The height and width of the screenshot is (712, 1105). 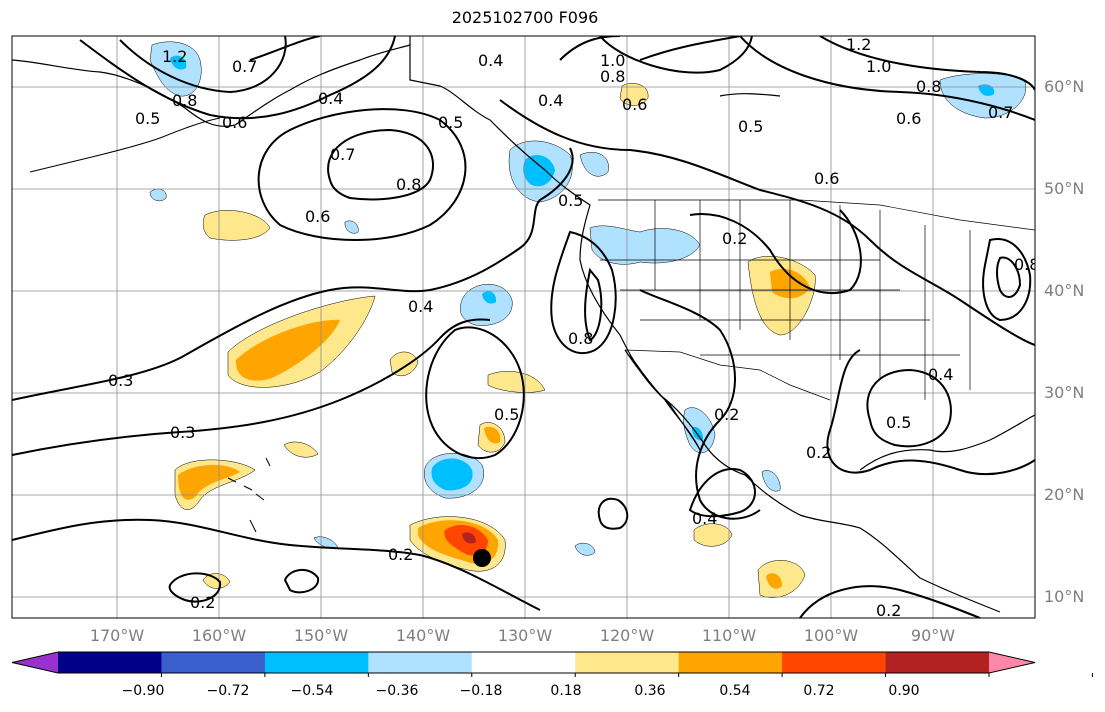 What do you see at coordinates (612, 60) in the screenshot?
I see `contour-label: 1.0` at bounding box center [612, 60].